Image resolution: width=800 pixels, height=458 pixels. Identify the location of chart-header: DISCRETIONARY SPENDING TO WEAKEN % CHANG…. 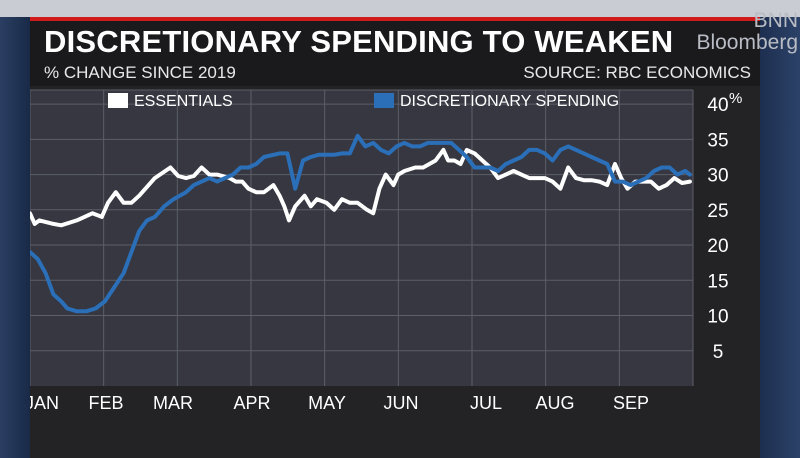
(395, 53).